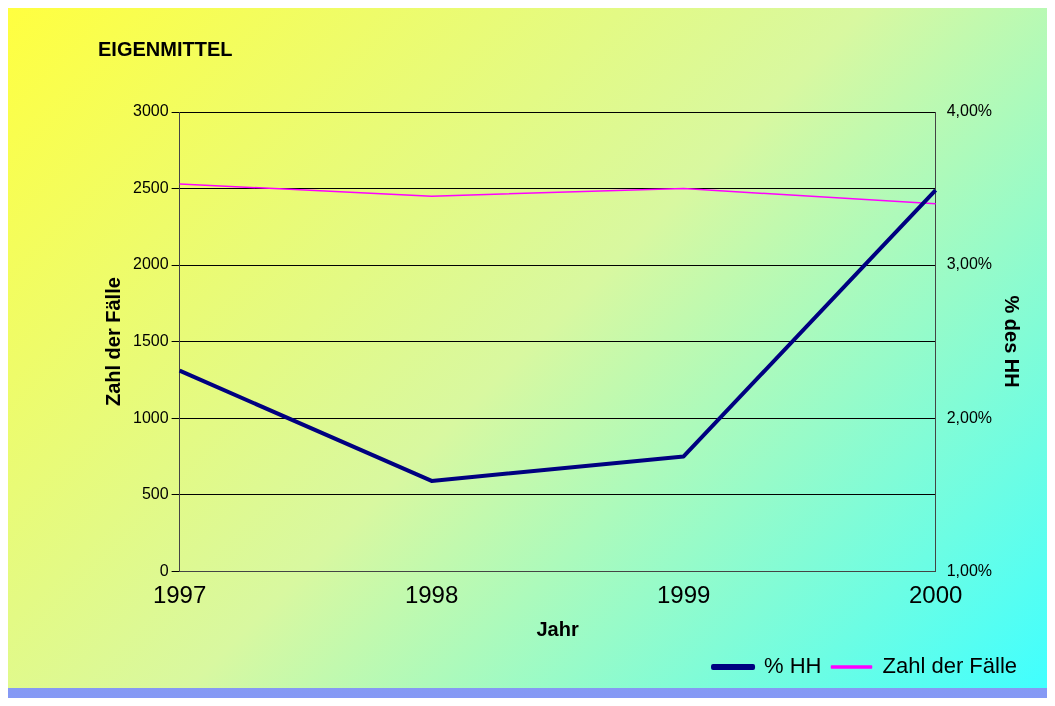  I want to click on y-tick-label: 1000, so click(151, 417).